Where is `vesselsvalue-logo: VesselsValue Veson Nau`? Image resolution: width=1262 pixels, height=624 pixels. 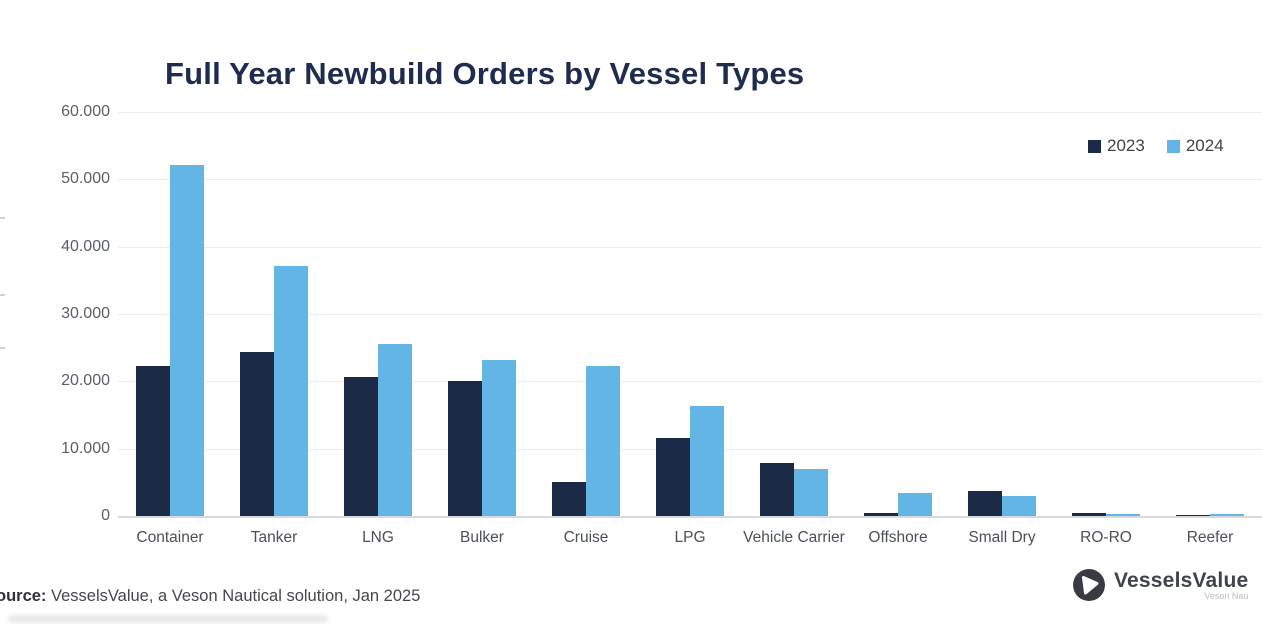
vesselsvalue-logo: VesselsValue Veson Nau is located at coordinates (1160, 585).